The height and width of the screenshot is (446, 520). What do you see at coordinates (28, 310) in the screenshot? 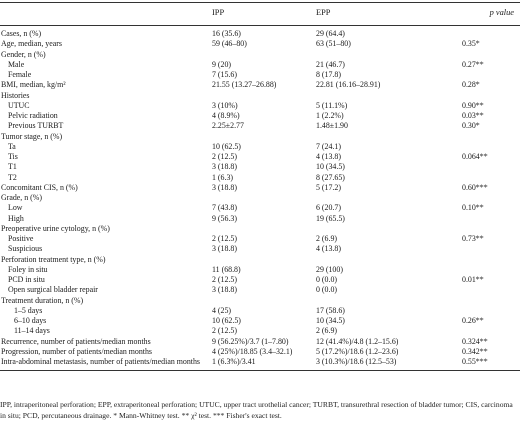
I see `row-label: 1–5 days` at bounding box center [28, 310].